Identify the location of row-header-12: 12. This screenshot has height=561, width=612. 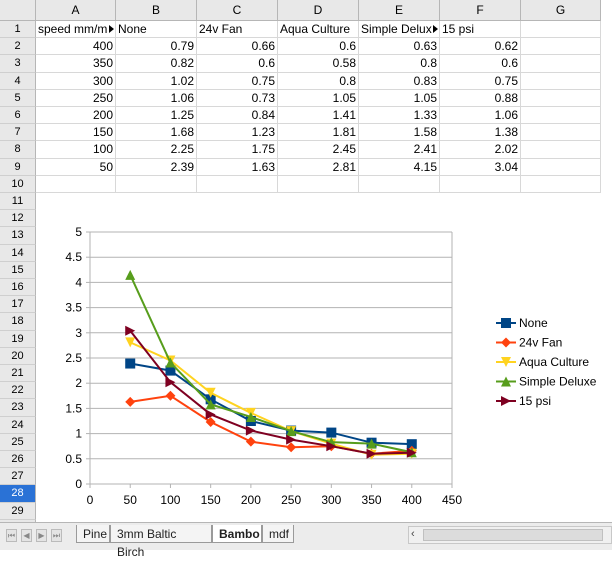
(18, 219).